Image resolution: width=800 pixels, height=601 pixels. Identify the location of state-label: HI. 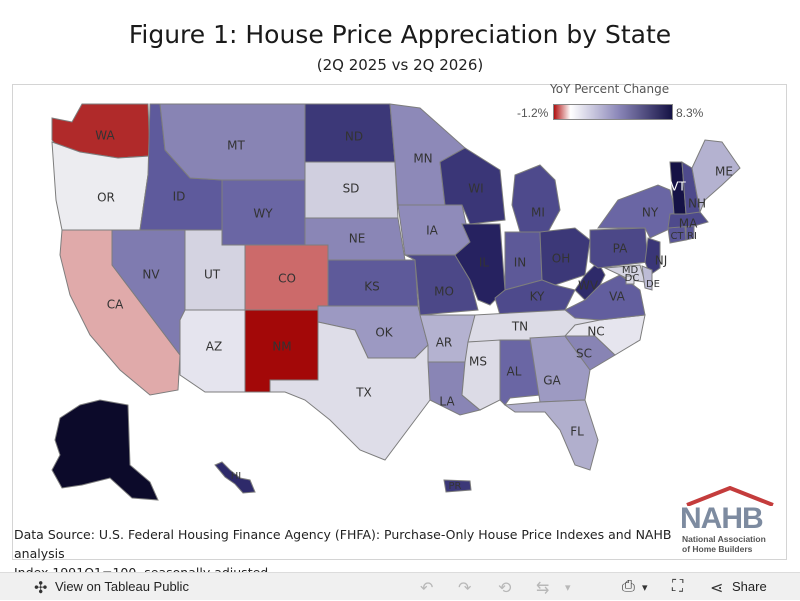
(236, 476).